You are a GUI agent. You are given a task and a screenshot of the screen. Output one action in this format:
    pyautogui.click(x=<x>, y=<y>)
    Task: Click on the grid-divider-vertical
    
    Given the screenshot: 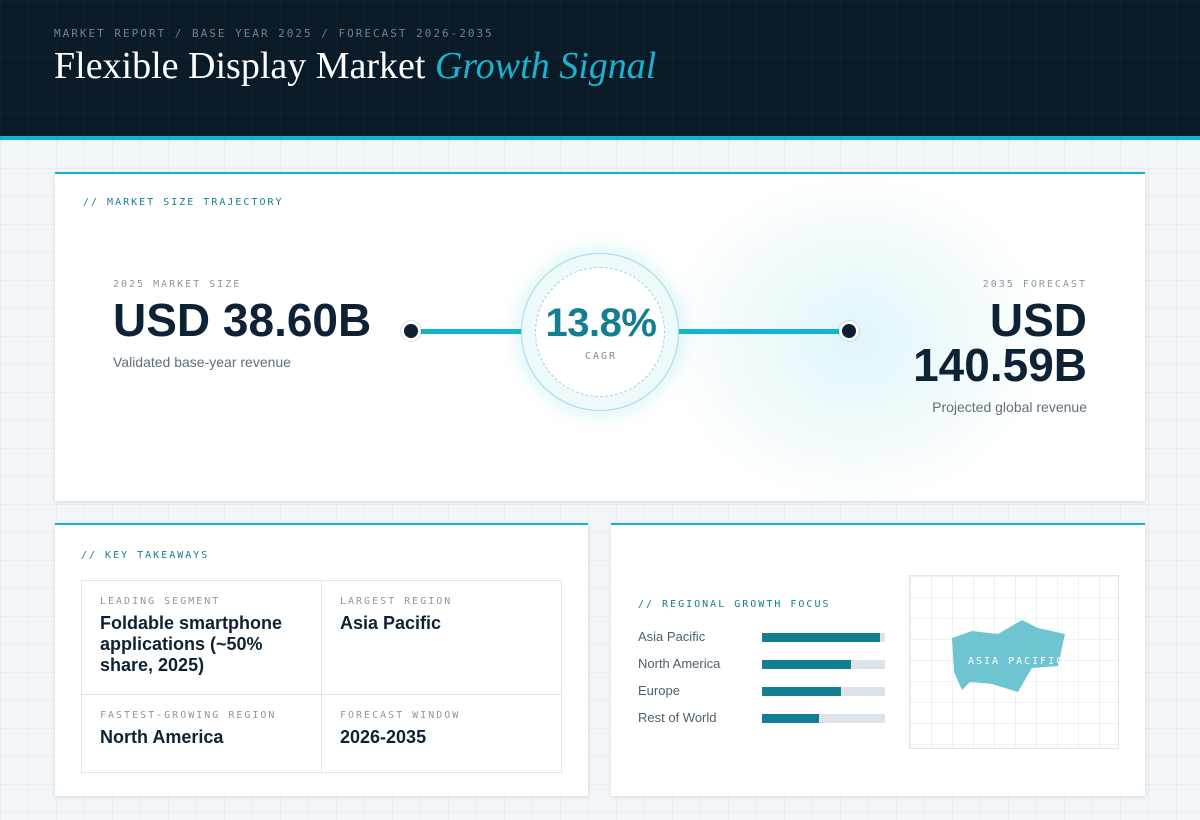 What is the action you would take?
    pyautogui.click(x=321, y=676)
    